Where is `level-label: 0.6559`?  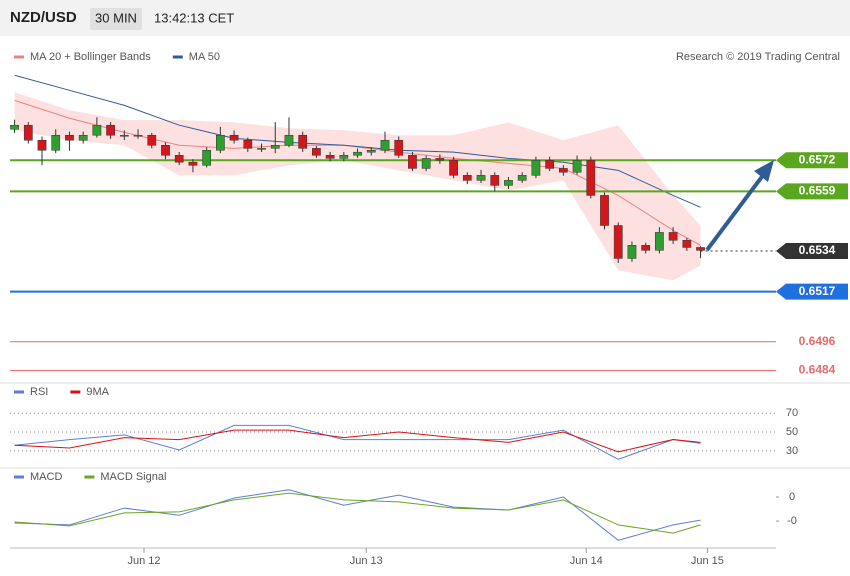 level-label: 0.6559 is located at coordinates (817, 191).